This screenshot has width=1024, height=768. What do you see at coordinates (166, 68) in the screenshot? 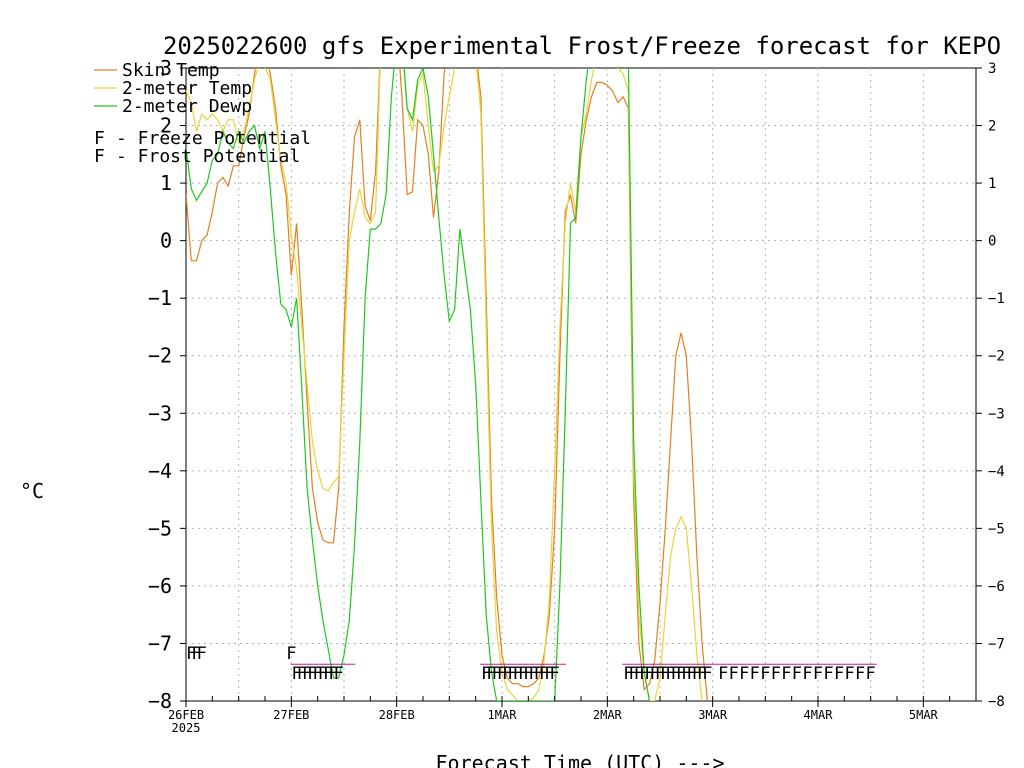
I see `y-tick-label-left: 3` at bounding box center [166, 68].